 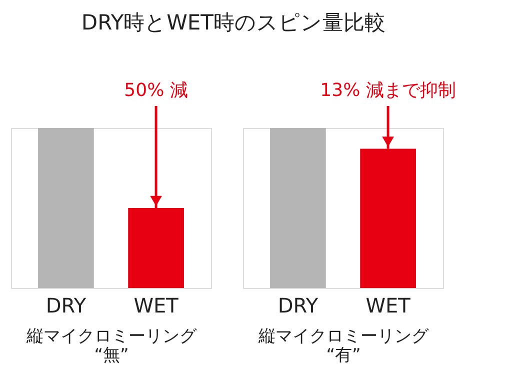 What do you see at coordinates (344, 346) in the screenshot?
I see `x-axis-title: 縦マイクロミーリング “有”` at bounding box center [344, 346].